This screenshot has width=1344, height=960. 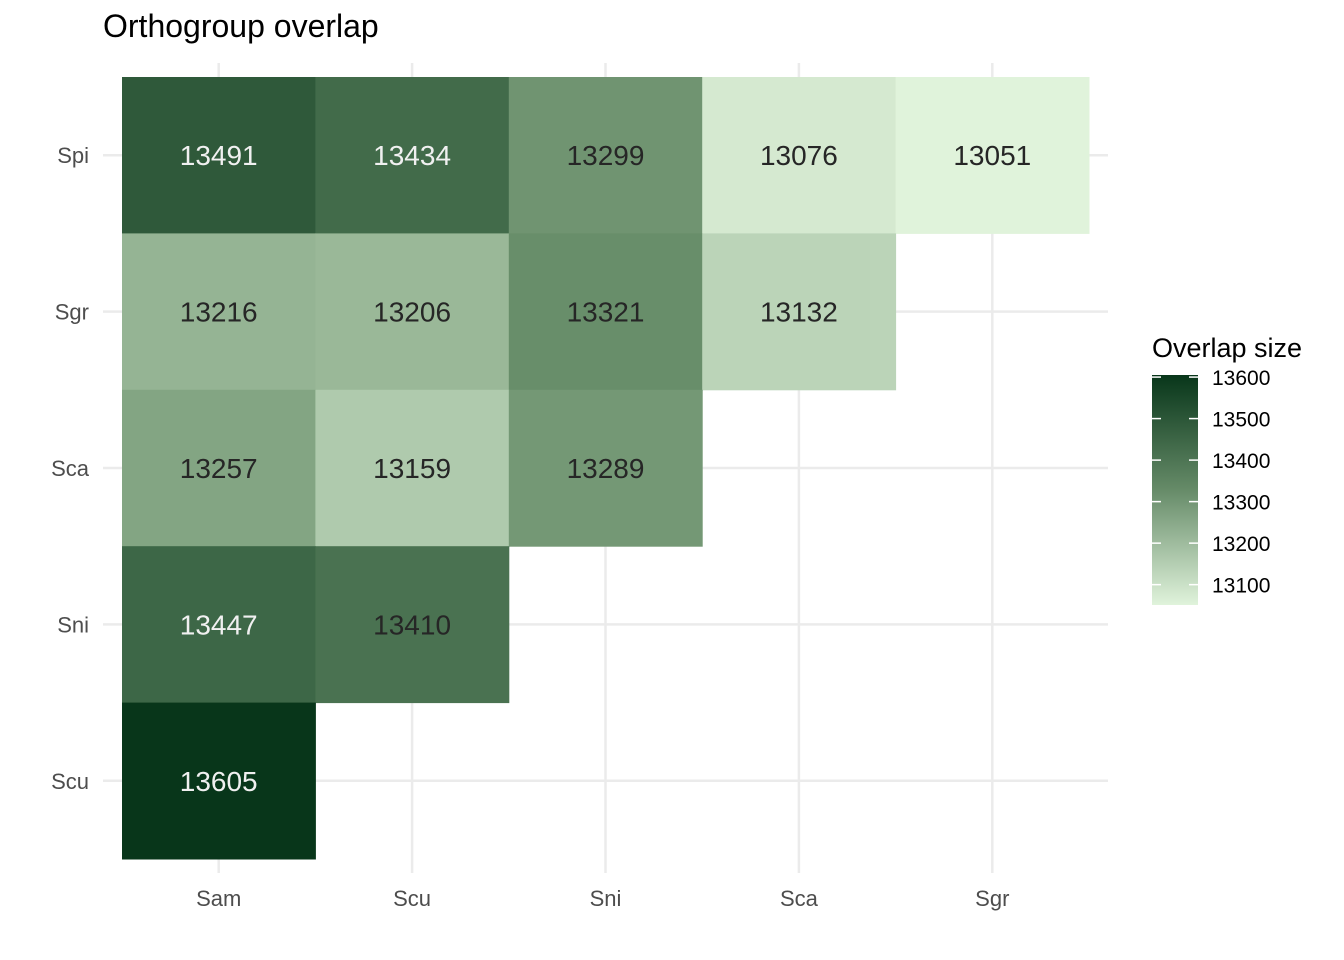 I want to click on y-tick-label: Scu, so click(x=70, y=781).